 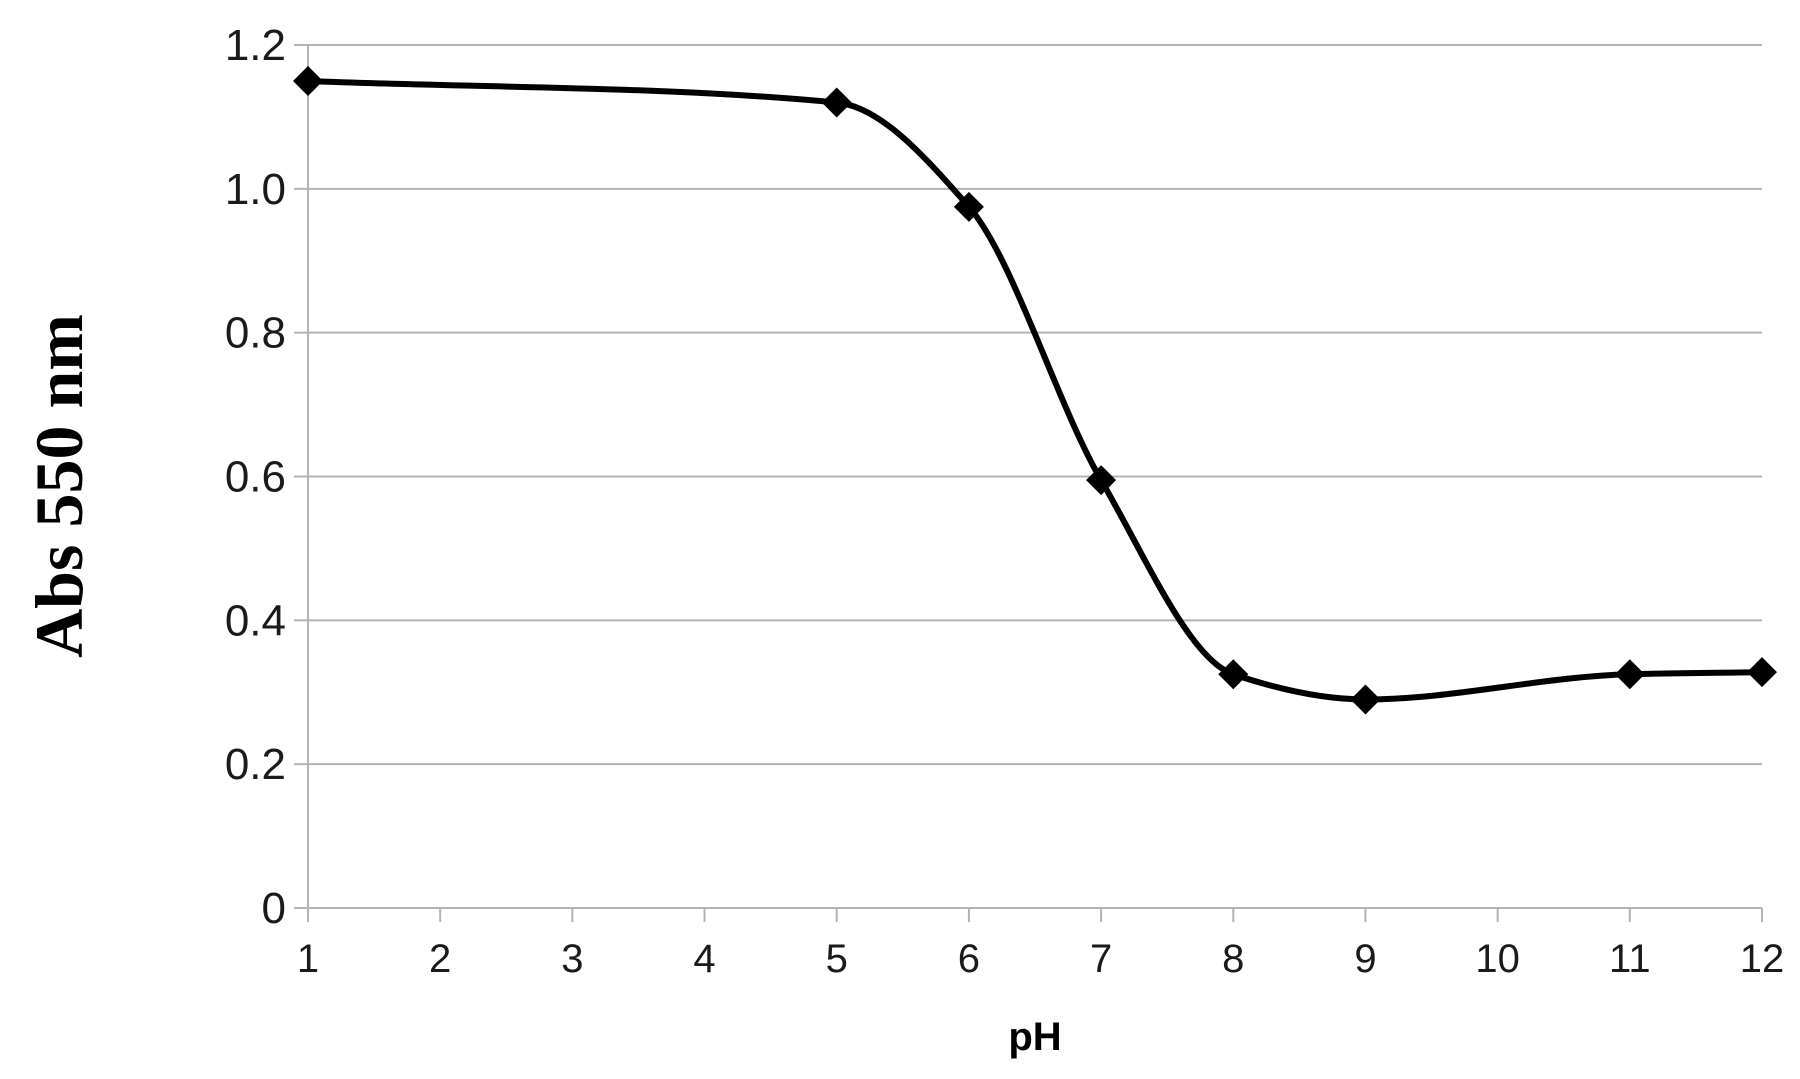 What do you see at coordinates (59, 486) in the screenshot?
I see `y-axis-label: Abs 550 nm` at bounding box center [59, 486].